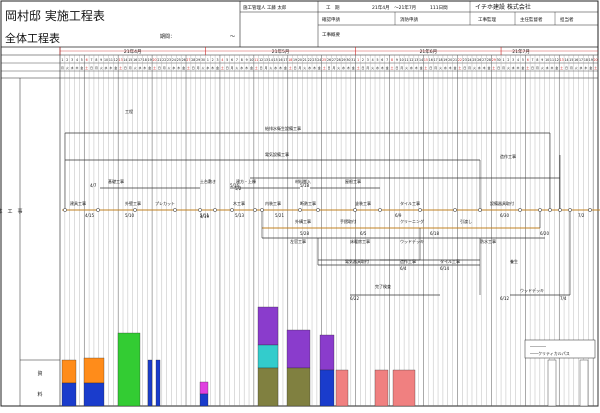 The width and height of the screenshot is (600, 413). Describe the element at coordinates (382, 60) in the screenshot. I see `day-number: 6` at that location.